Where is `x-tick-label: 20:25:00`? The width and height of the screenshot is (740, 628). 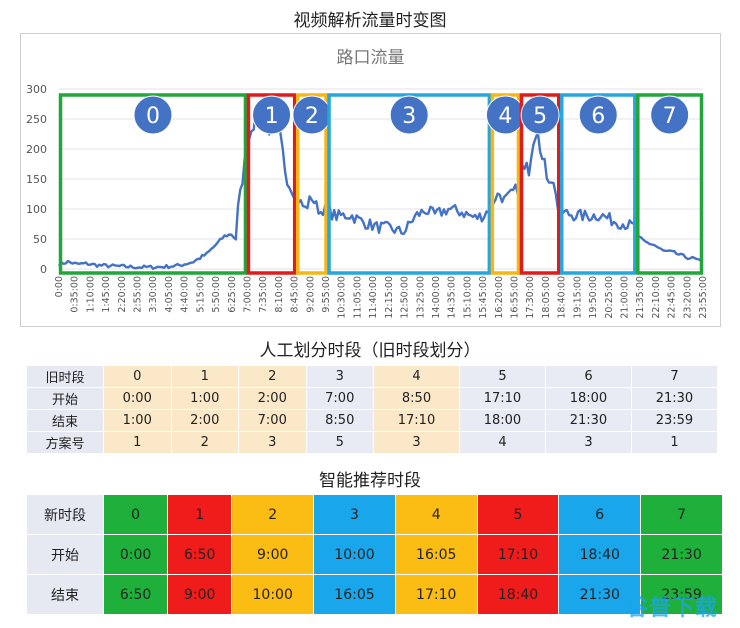 x-tick-label: 20:25:00 is located at coordinates (609, 297).